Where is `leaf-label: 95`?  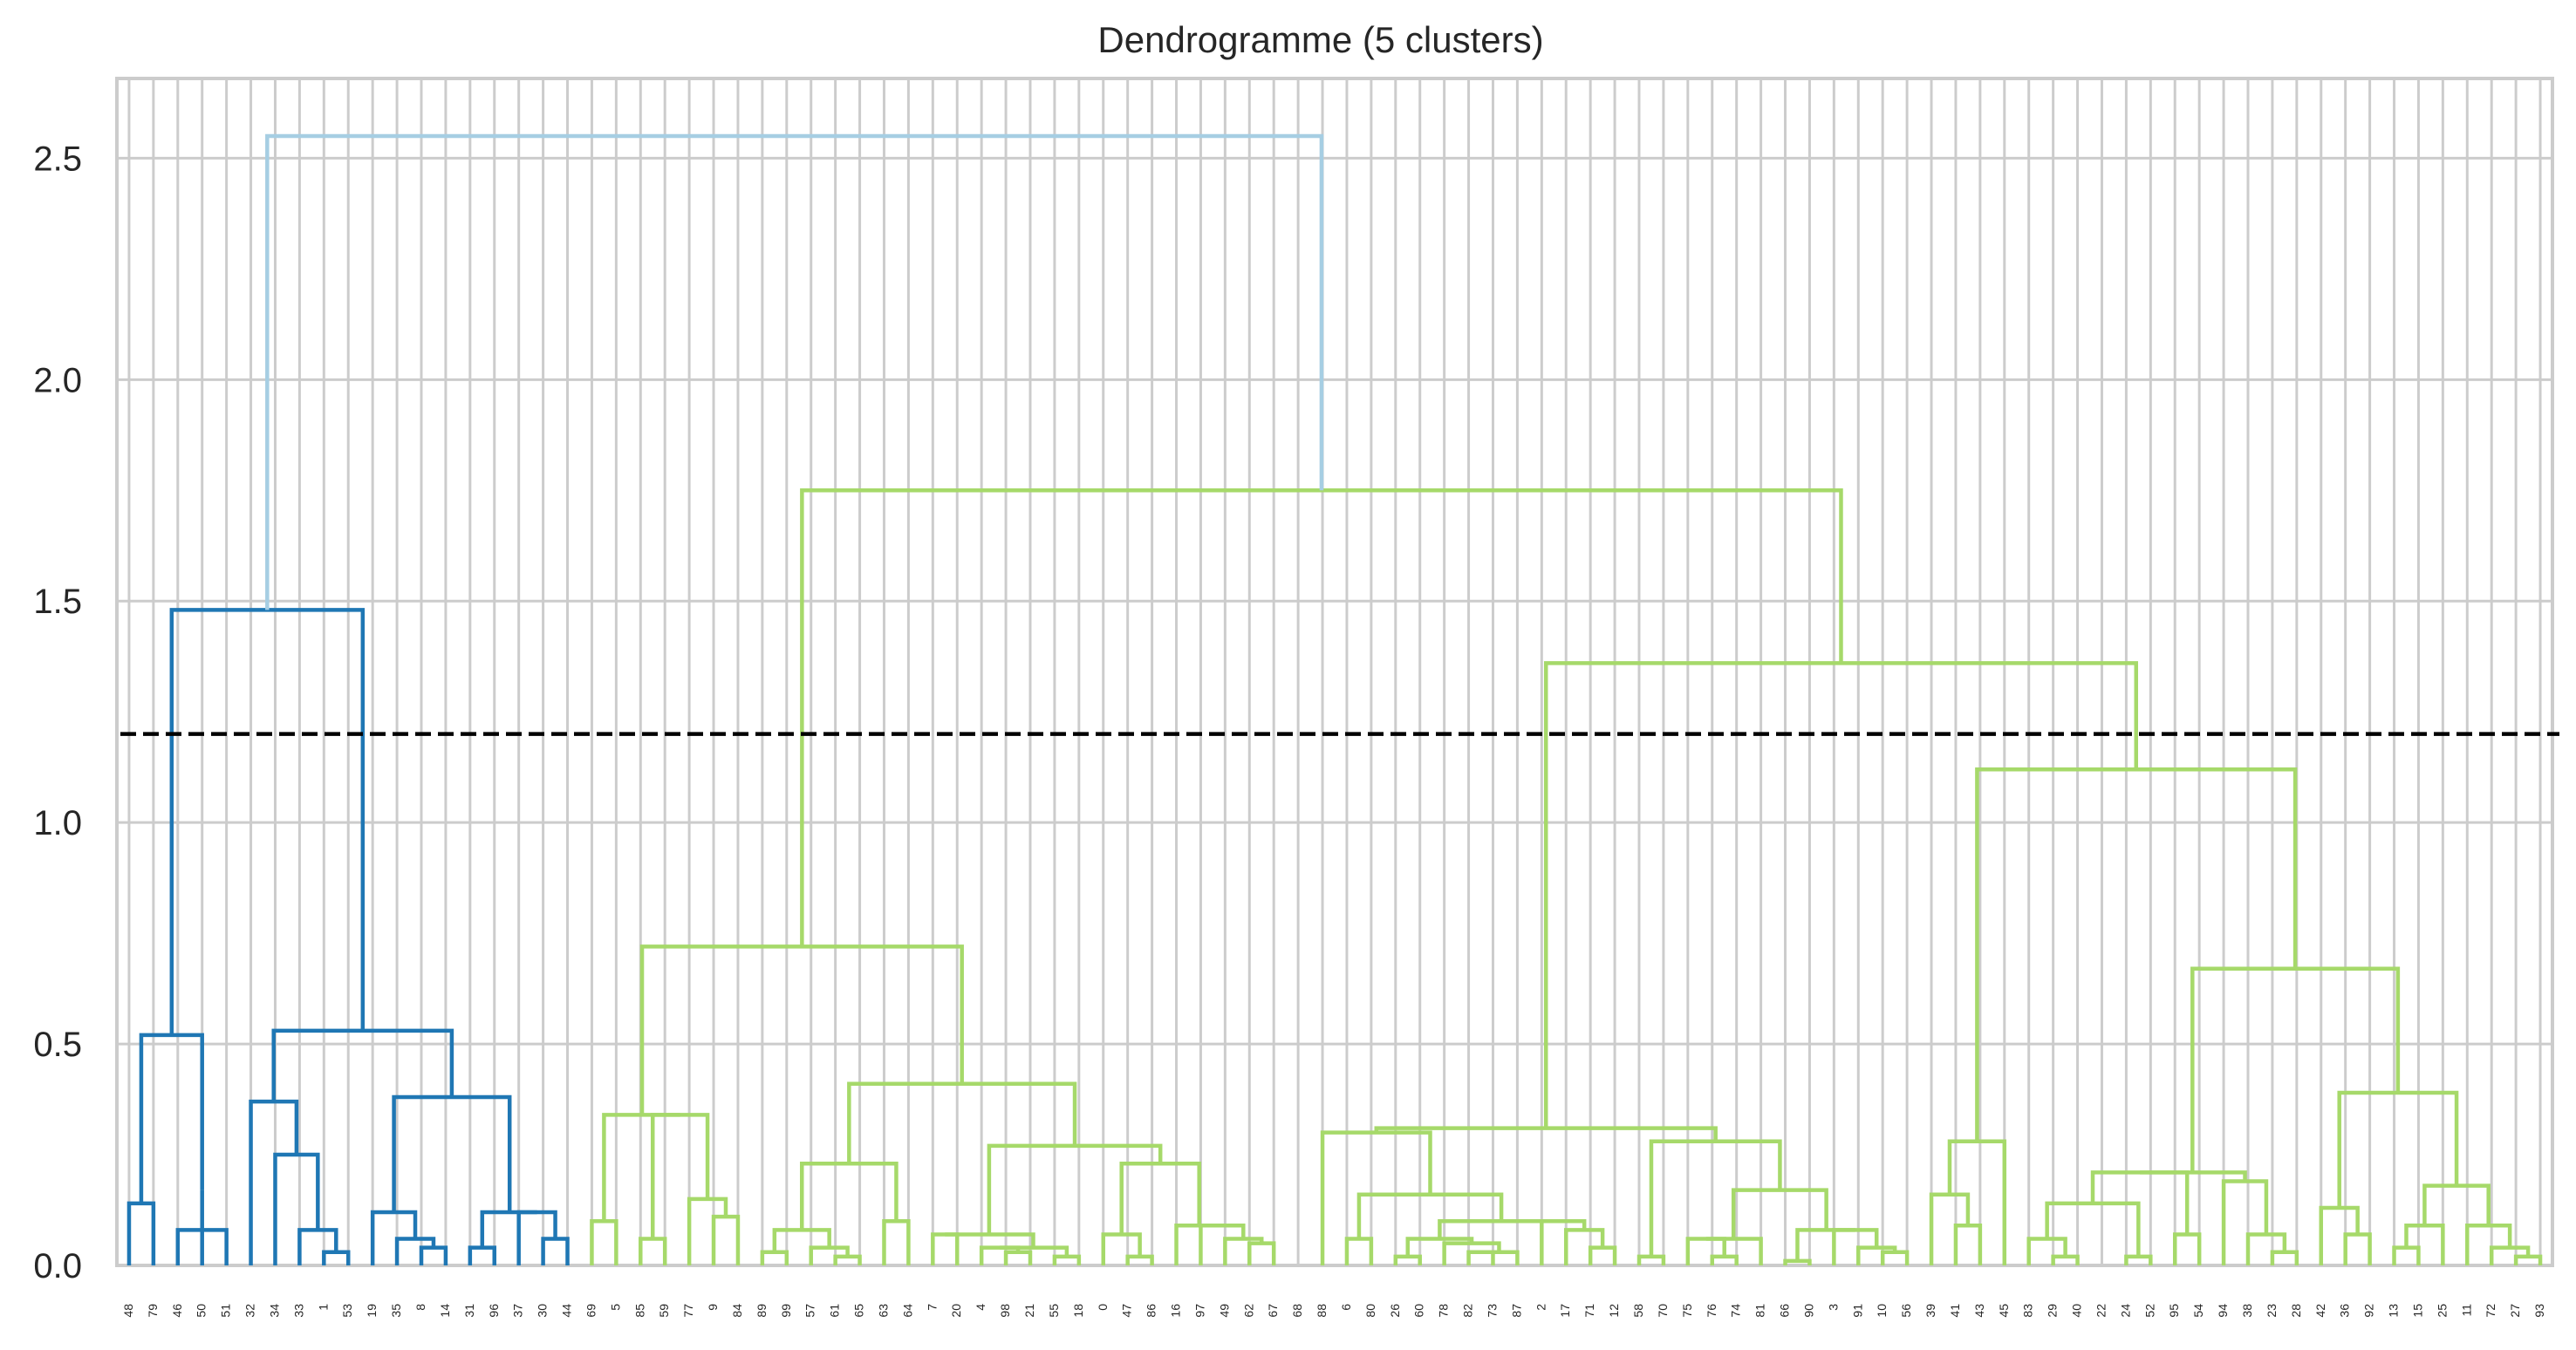 leaf-label: 95 is located at coordinates (2174, 1311).